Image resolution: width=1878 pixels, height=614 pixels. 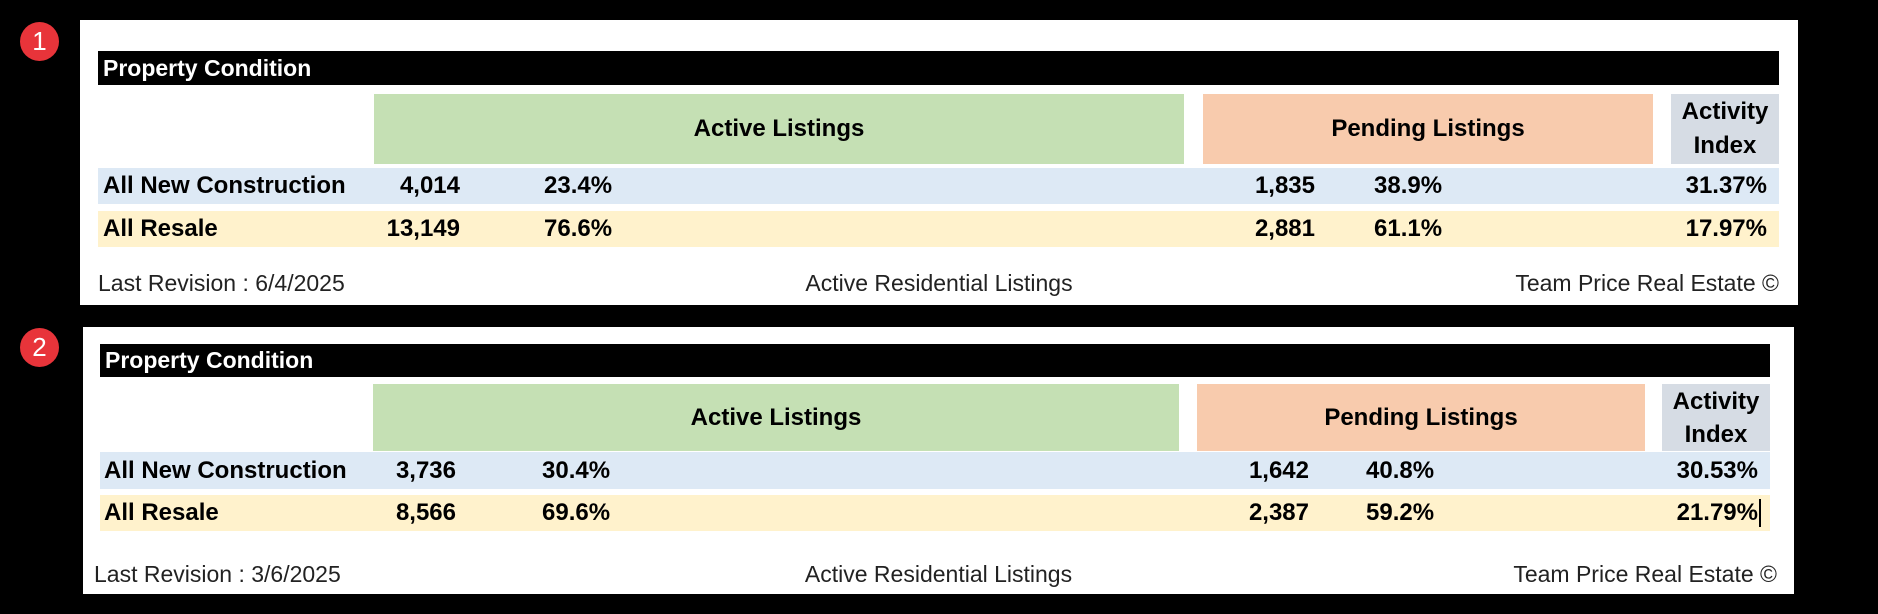 I want to click on pending-pct: 59.2%, so click(x=1400, y=512).